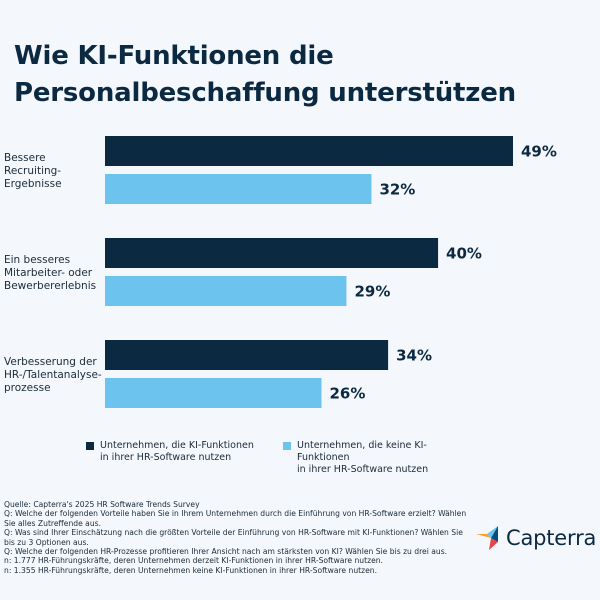 The height and width of the screenshot is (600, 600). I want to click on category-label: Bessere Recruiting-Ergebnisse, so click(33, 171).